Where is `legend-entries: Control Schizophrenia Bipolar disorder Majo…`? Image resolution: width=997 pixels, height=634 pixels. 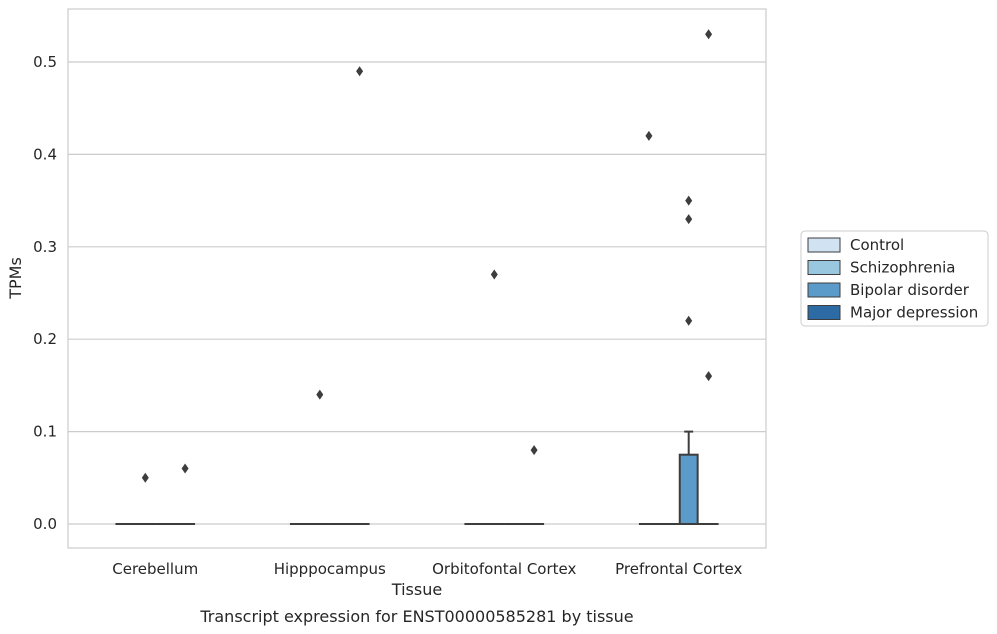
legend-entries: Control Schizophrenia Bipolar disorder Majo… is located at coordinates (892, 279).